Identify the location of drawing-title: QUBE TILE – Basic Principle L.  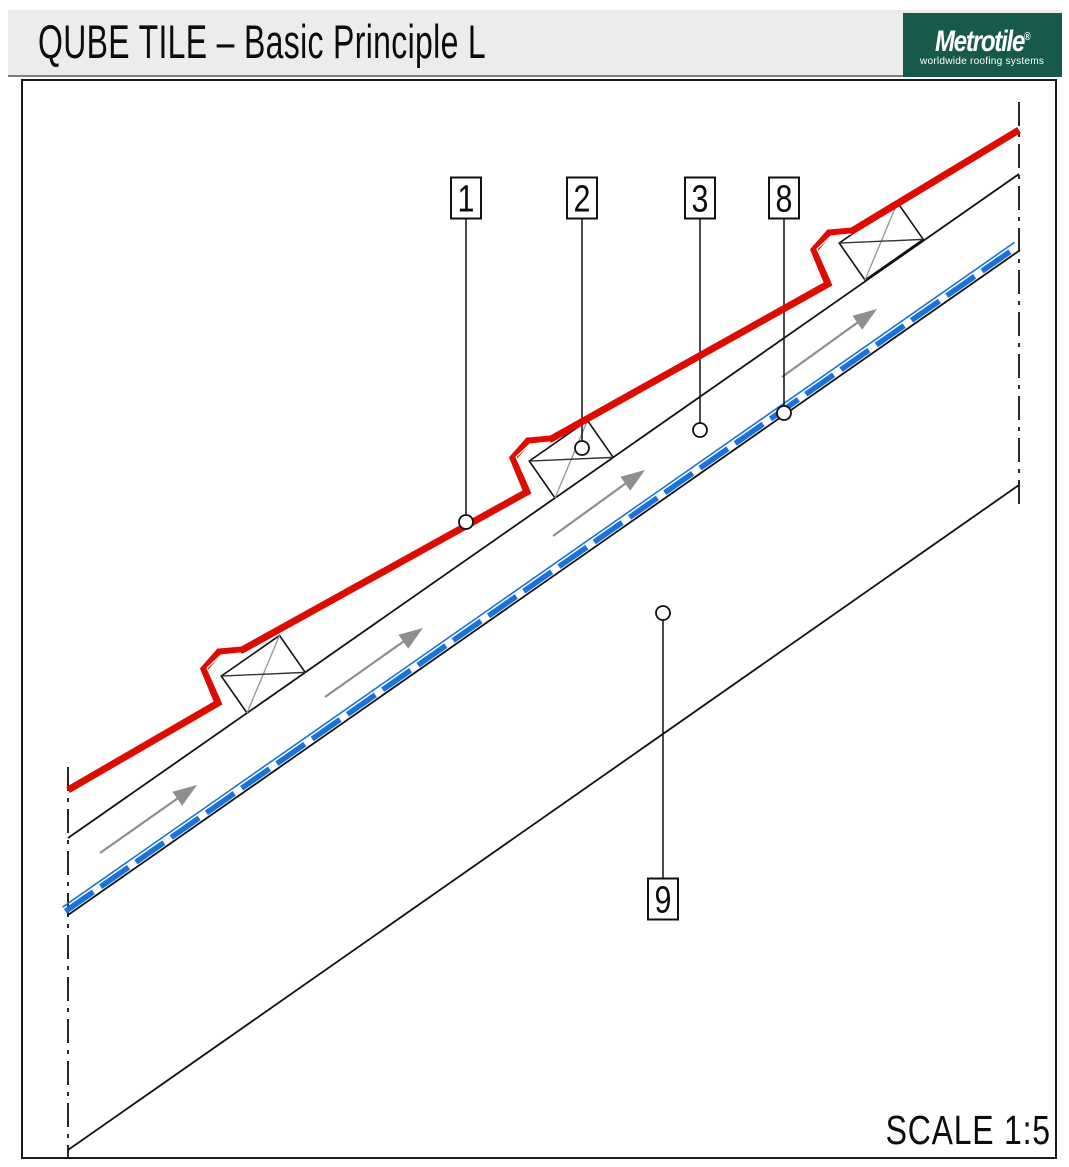
(262, 41).